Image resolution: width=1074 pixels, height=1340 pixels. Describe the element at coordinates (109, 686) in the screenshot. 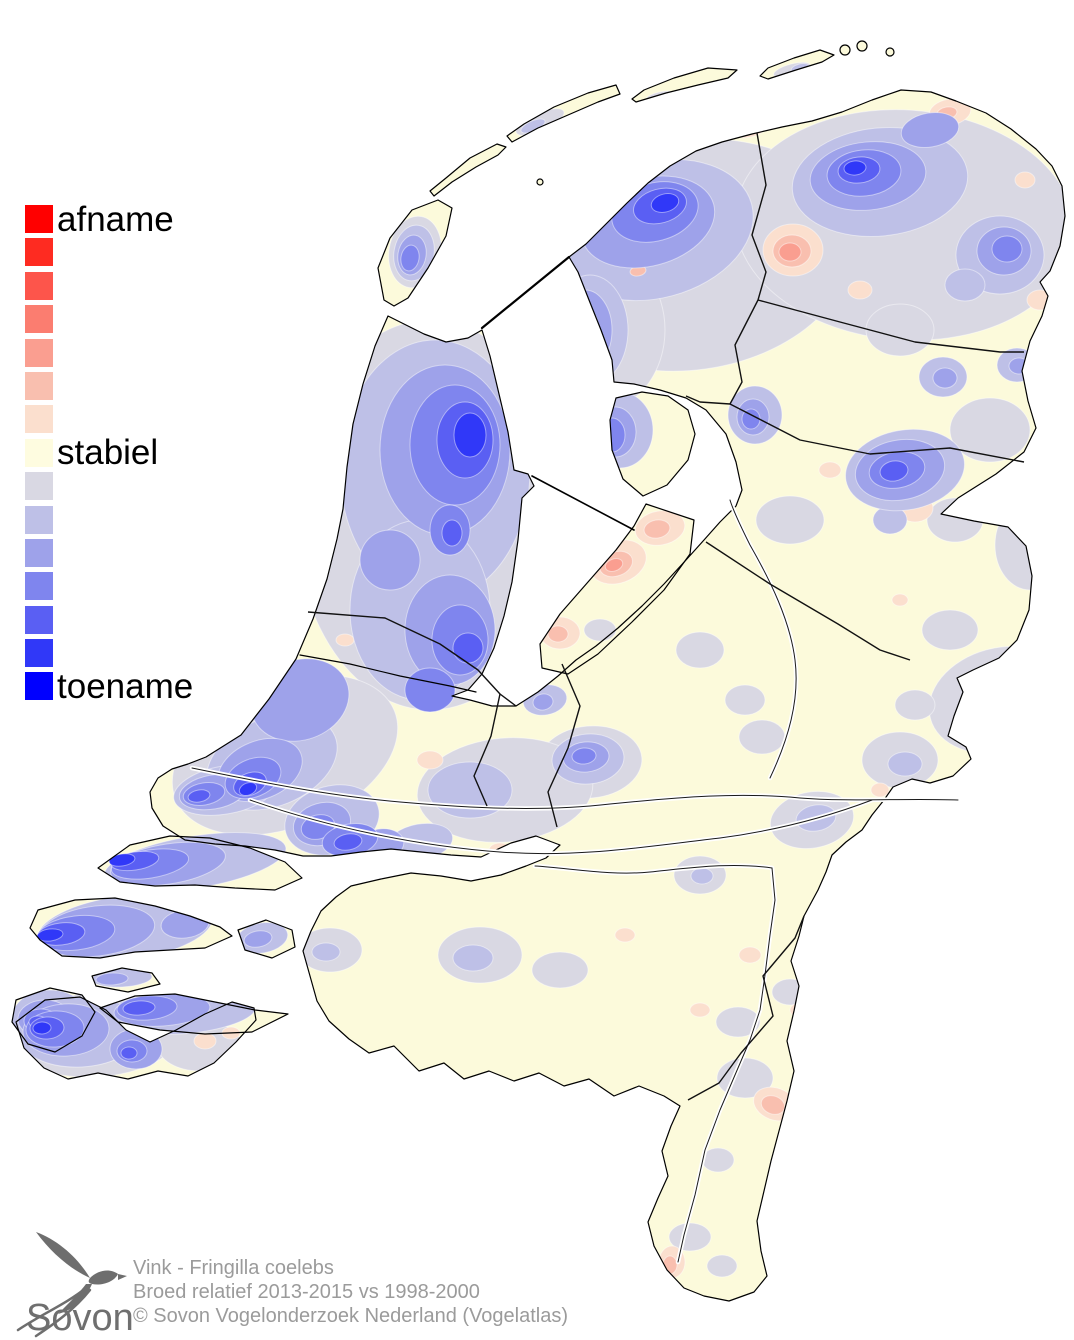

I see `legend-row: toename` at that location.